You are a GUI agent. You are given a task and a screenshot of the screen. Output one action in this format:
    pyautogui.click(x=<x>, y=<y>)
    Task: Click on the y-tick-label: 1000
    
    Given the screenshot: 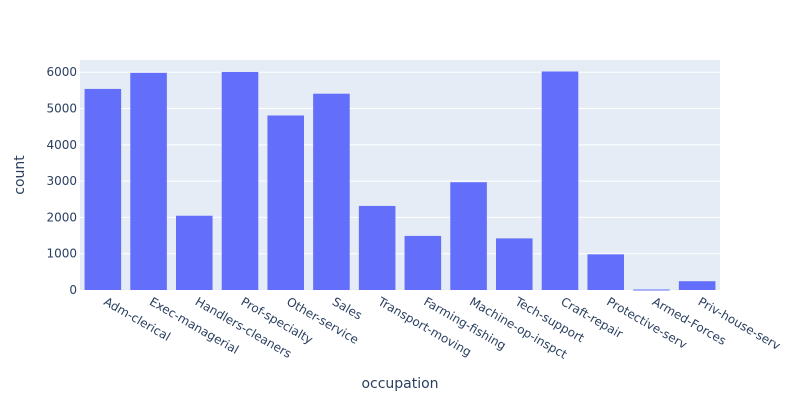 What is the action you would take?
    pyautogui.click(x=61, y=254)
    